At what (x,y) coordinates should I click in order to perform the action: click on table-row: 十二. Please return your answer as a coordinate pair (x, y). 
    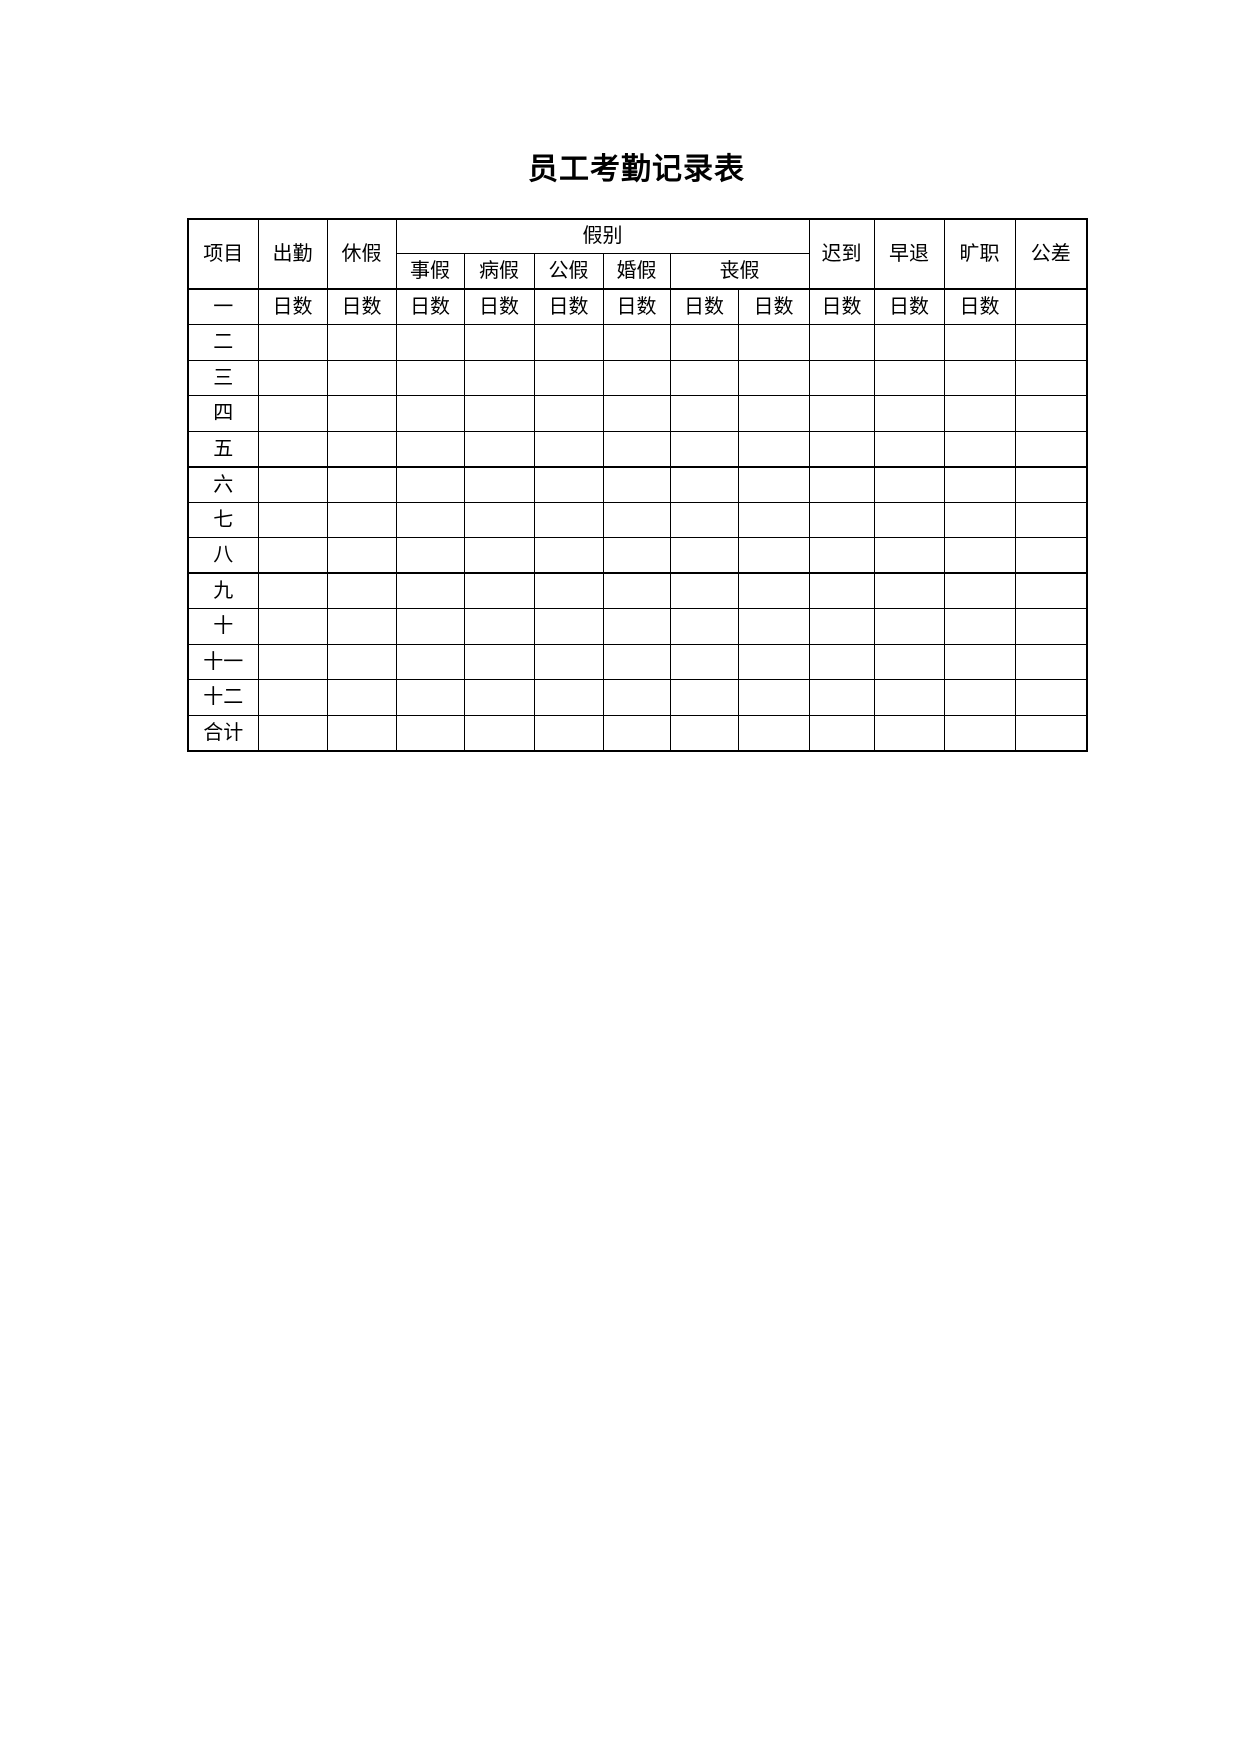
    Looking at the image, I should click on (637, 697).